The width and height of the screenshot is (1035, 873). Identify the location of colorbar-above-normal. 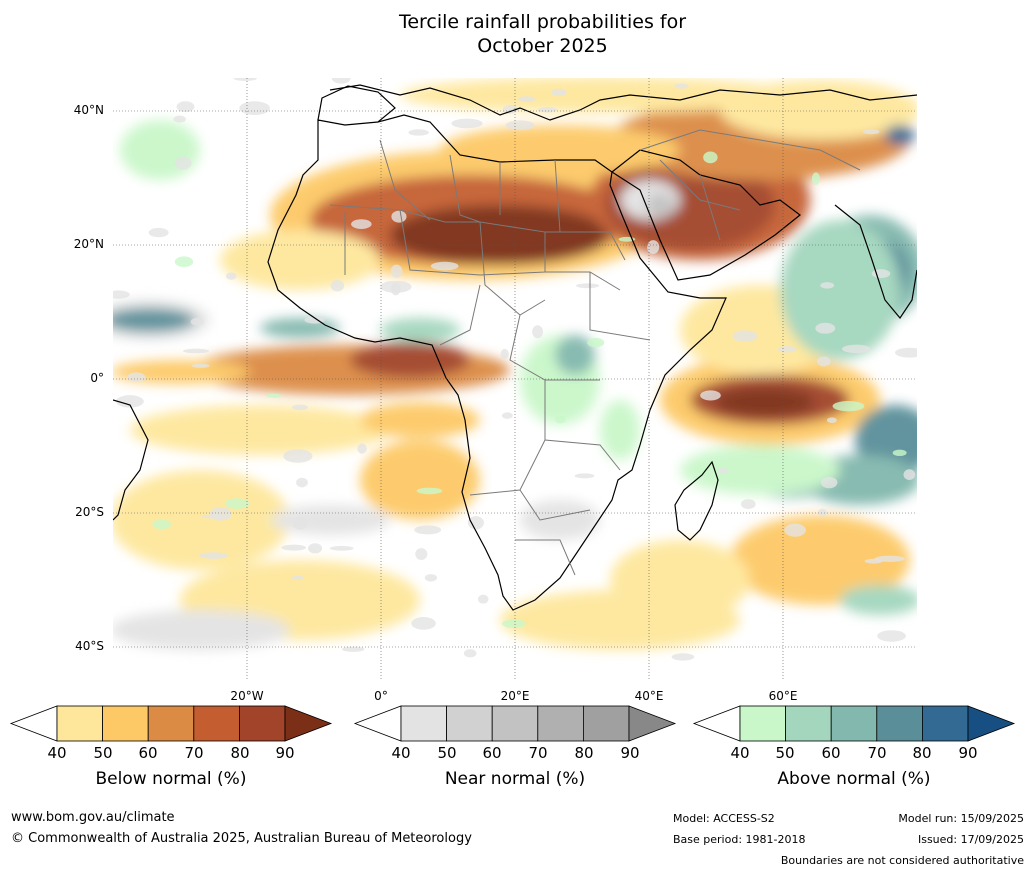
(854, 723).